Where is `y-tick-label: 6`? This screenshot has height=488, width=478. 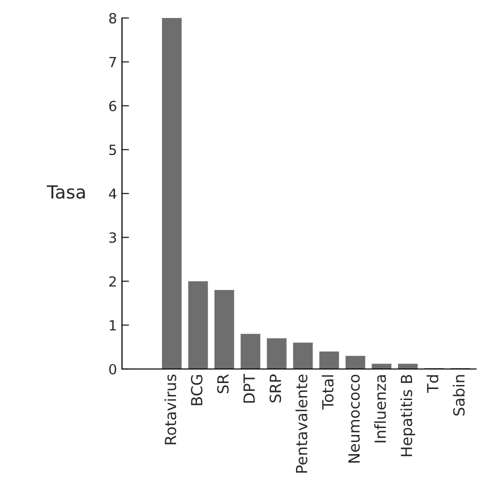
y-tick-label: 6 is located at coordinates (112, 106).